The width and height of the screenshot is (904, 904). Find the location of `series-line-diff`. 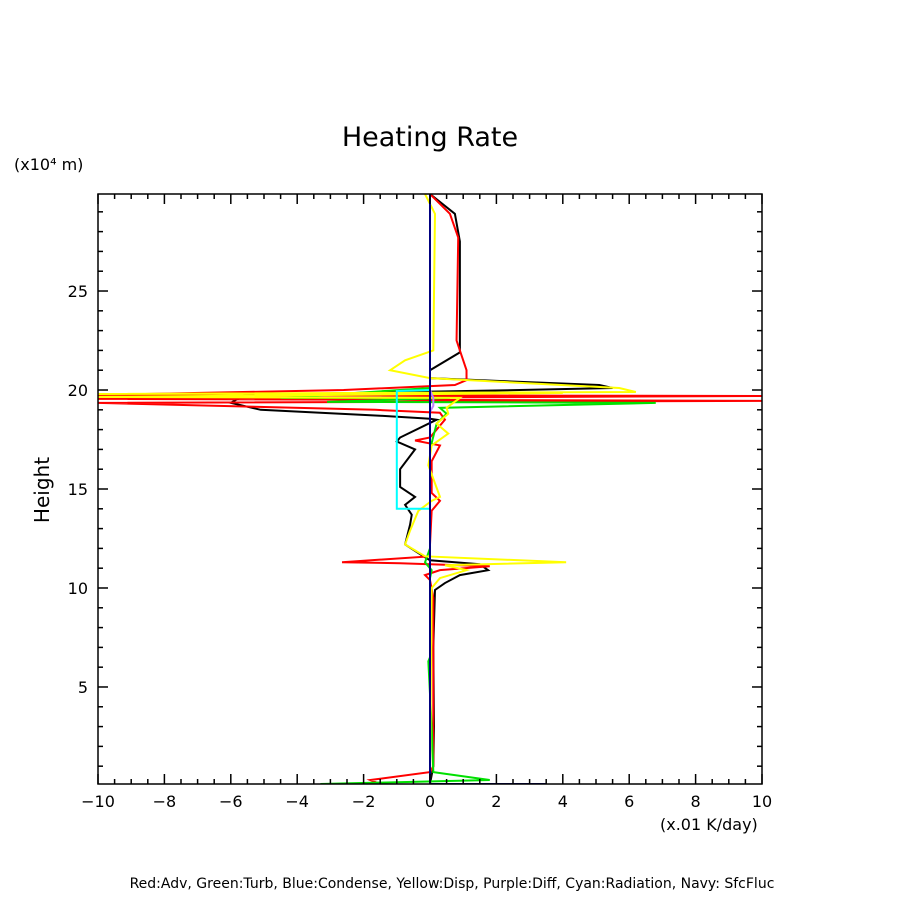

series-line-diff is located at coordinates (432, 401).